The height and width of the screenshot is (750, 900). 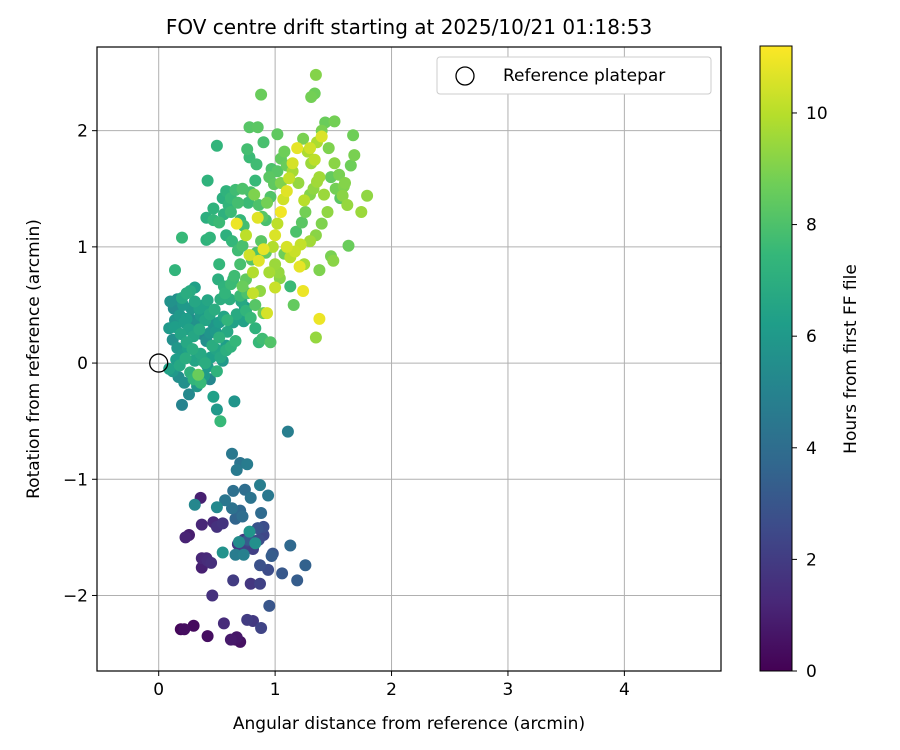 I want to click on legend: Reference platepar, so click(x=574, y=75).